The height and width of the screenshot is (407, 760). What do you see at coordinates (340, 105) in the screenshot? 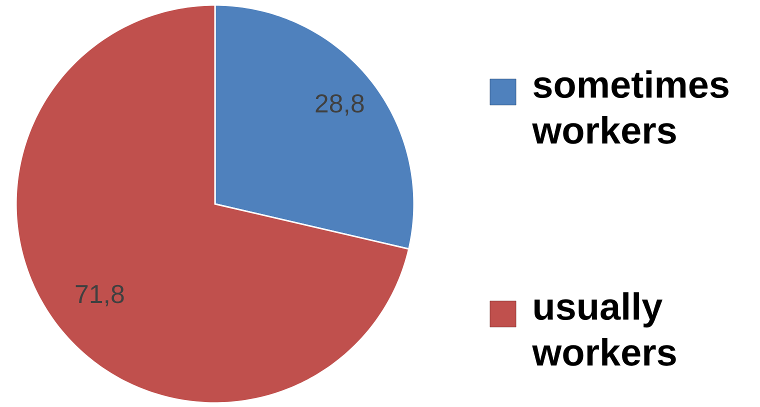
I see `data-label: 28,8` at bounding box center [340, 105].